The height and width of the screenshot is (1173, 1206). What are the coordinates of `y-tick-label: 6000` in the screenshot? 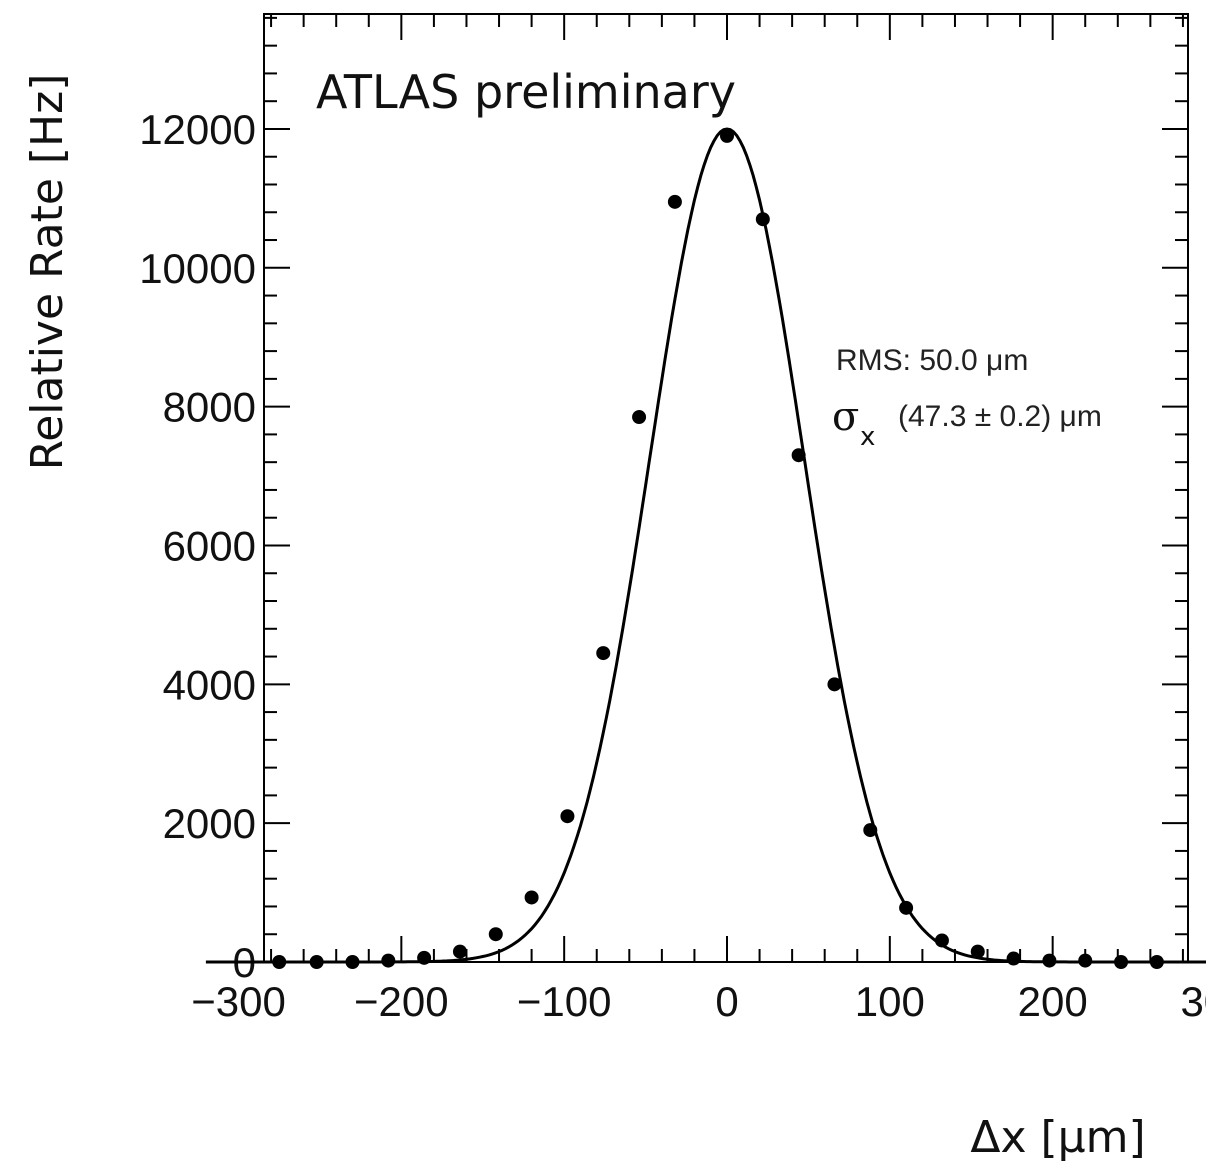 It's located at (209, 545).